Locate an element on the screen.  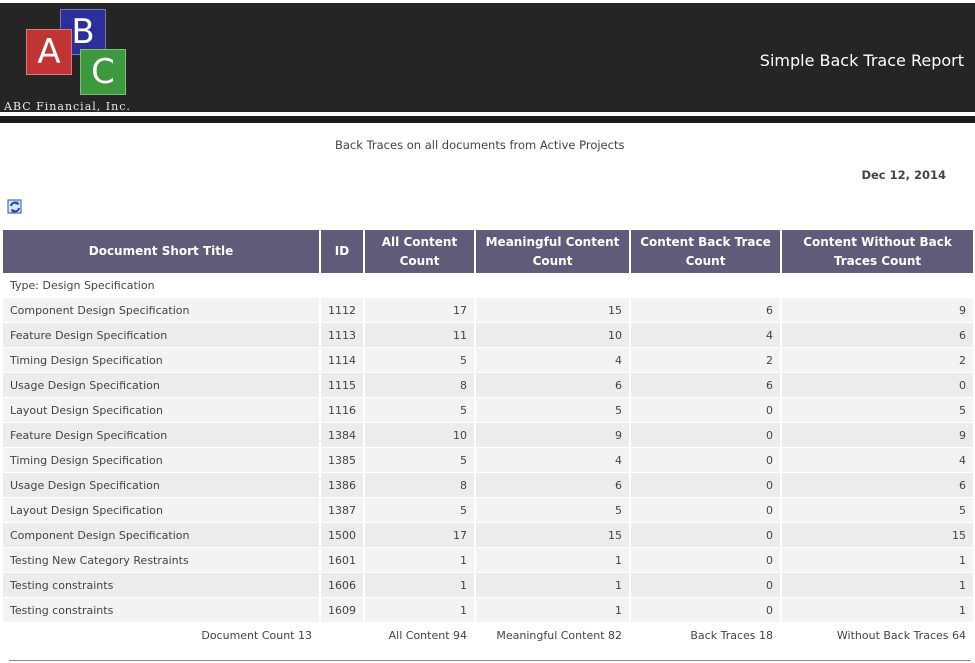
col-document-short-title: Document Short Title is located at coordinates (162, 251).